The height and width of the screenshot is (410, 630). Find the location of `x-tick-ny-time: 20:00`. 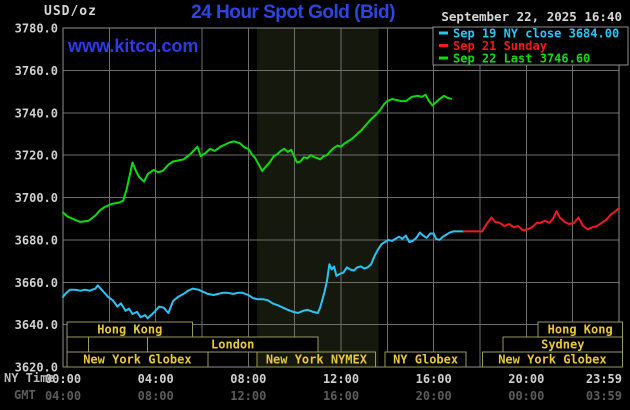

x-tick-ny-time: 20:00 is located at coordinates (526, 379).